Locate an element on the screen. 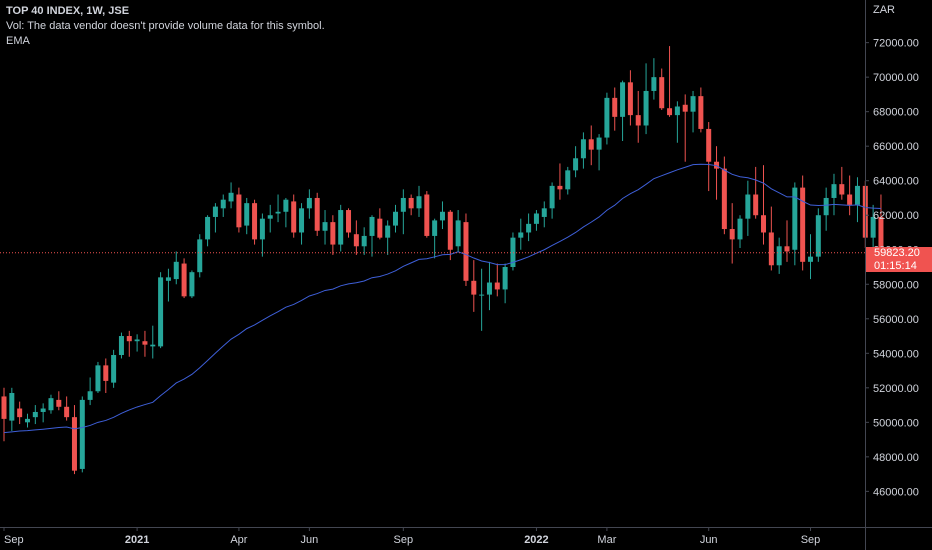 Image resolution: width=932 pixels, height=550 pixels. ema-indicator-label: EMA is located at coordinates (18, 41).